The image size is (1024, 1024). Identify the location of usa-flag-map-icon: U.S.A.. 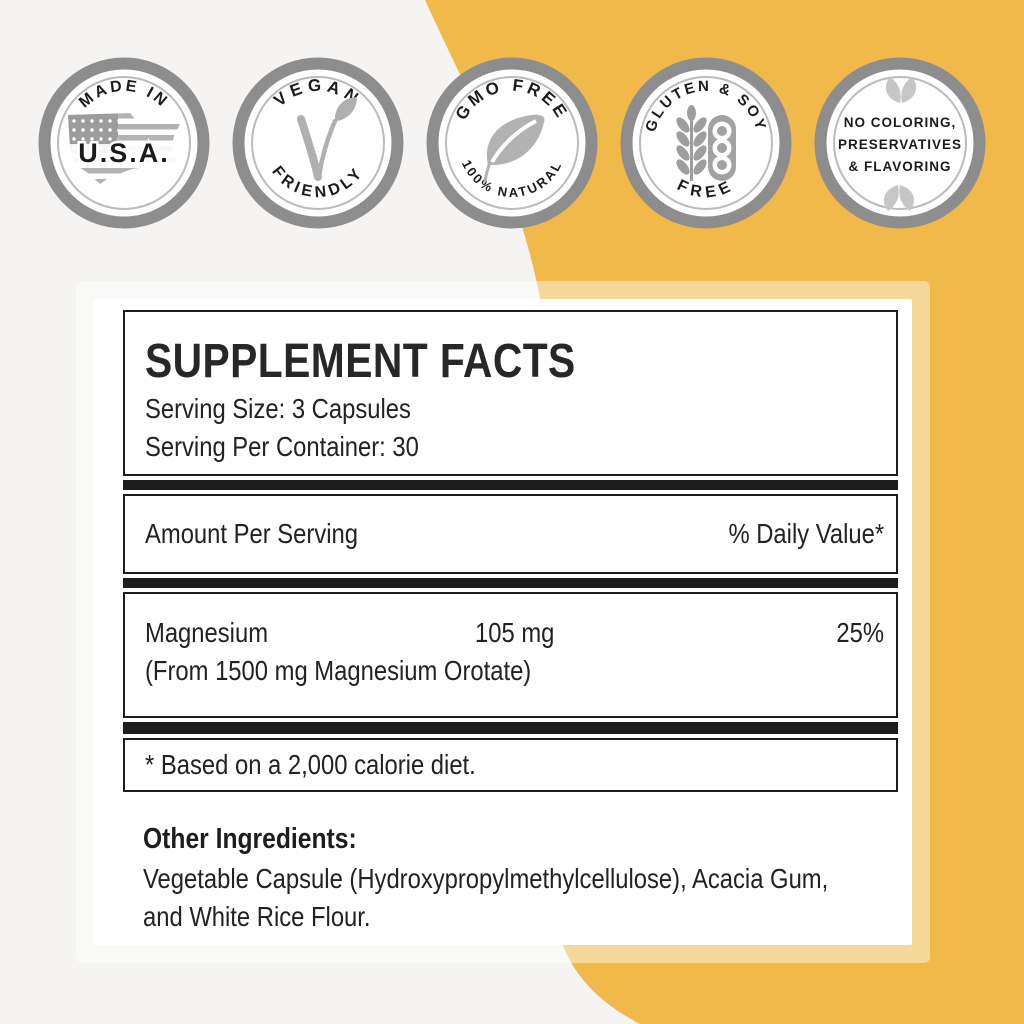
(124, 148).